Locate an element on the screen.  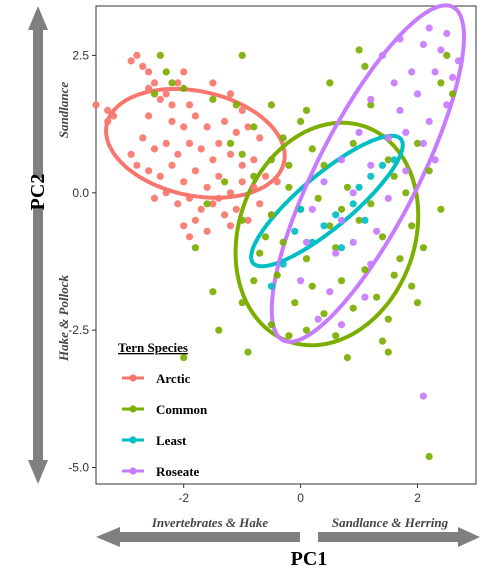
y-arrow-label-positive: Sandlance is located at coordinates (63, 110).